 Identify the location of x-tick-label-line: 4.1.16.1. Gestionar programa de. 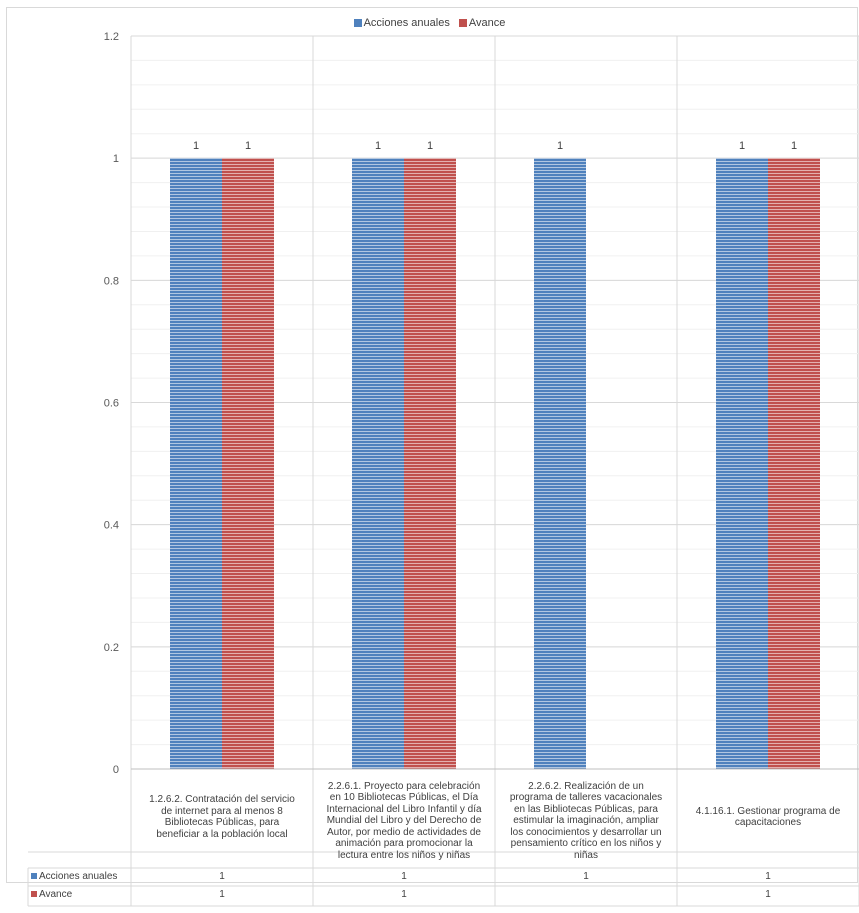
(768, 811).